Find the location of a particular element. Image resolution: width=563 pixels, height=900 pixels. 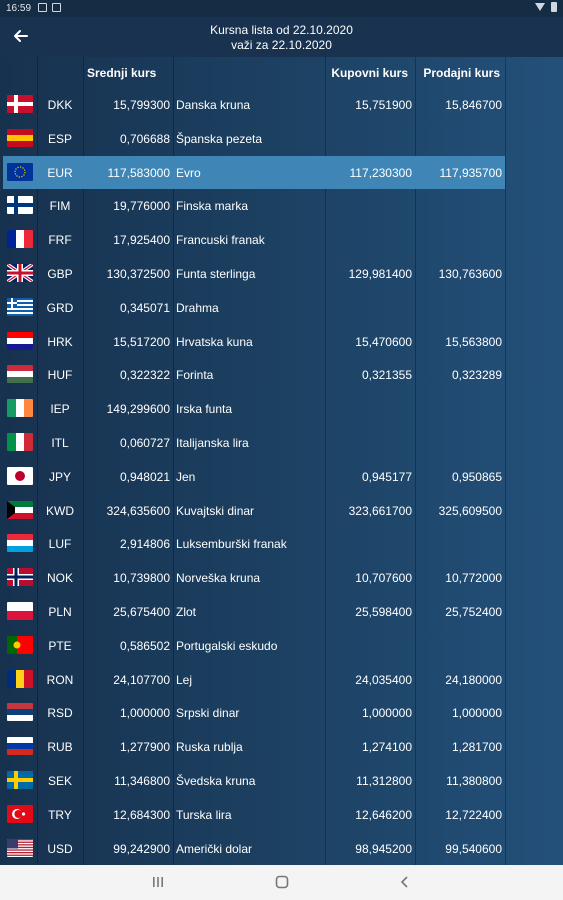

mid-rate: 324,635600 is located at coordinates (138, 510).